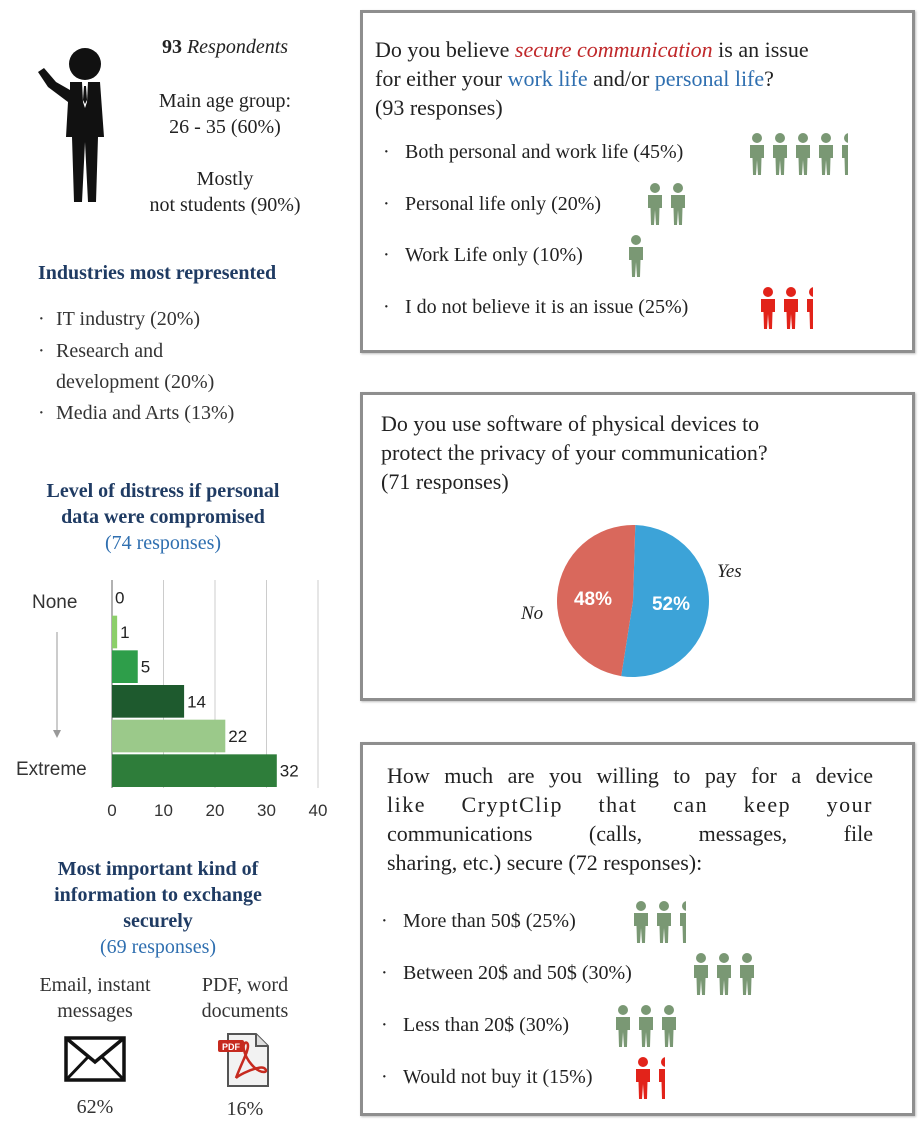 This screenshot has height=1126, width=922. Describe the element at coordinates (163, 810) in the screenshot. I see `x-tick-label: 10` at that location.